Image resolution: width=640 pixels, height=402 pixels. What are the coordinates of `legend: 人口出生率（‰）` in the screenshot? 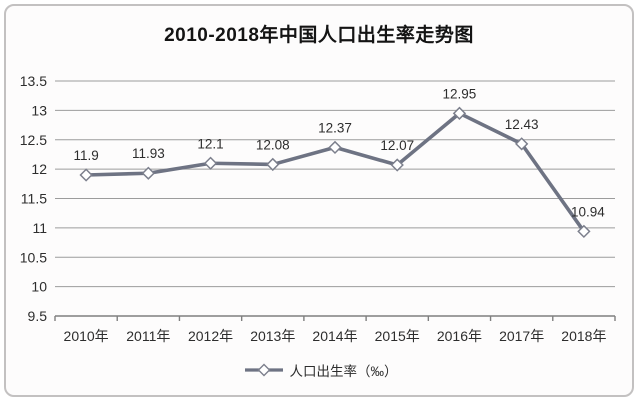 It's located at (320, 370).